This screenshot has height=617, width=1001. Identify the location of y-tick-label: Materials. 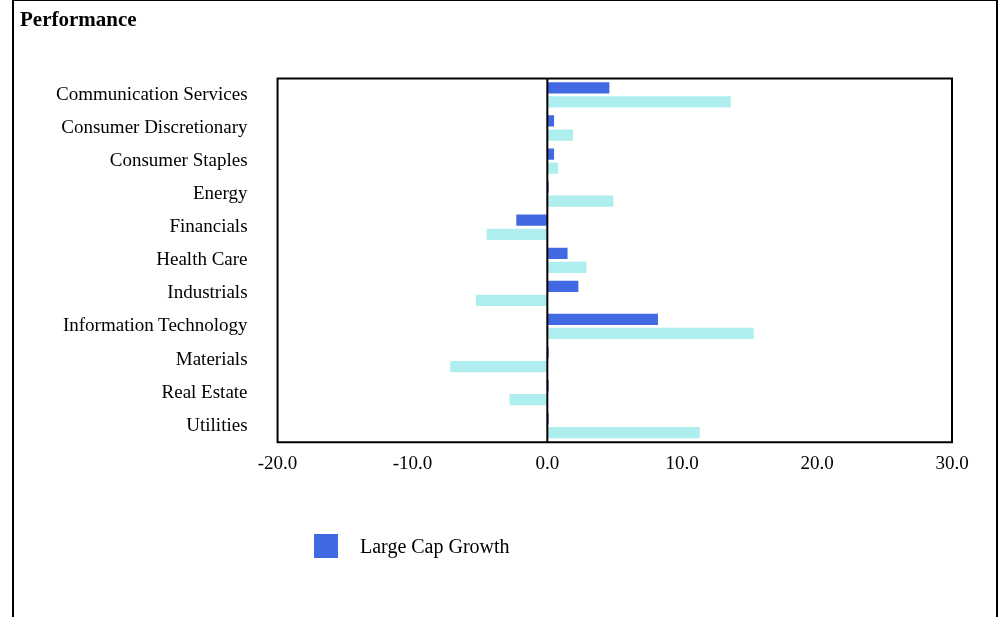
(211, 358).